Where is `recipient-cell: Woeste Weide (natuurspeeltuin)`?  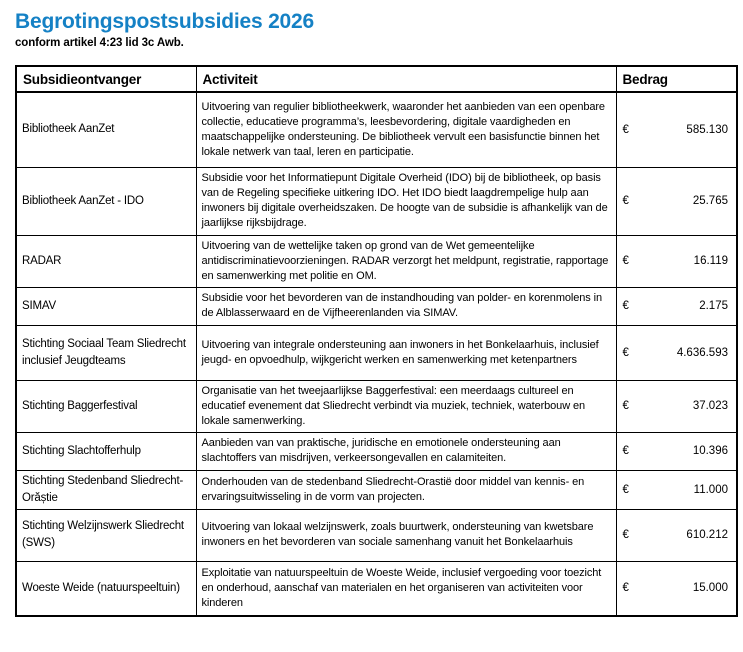
recipient-cell: Woeste Weide (natuurspeeltuin) is located at coordinates (106, 588).